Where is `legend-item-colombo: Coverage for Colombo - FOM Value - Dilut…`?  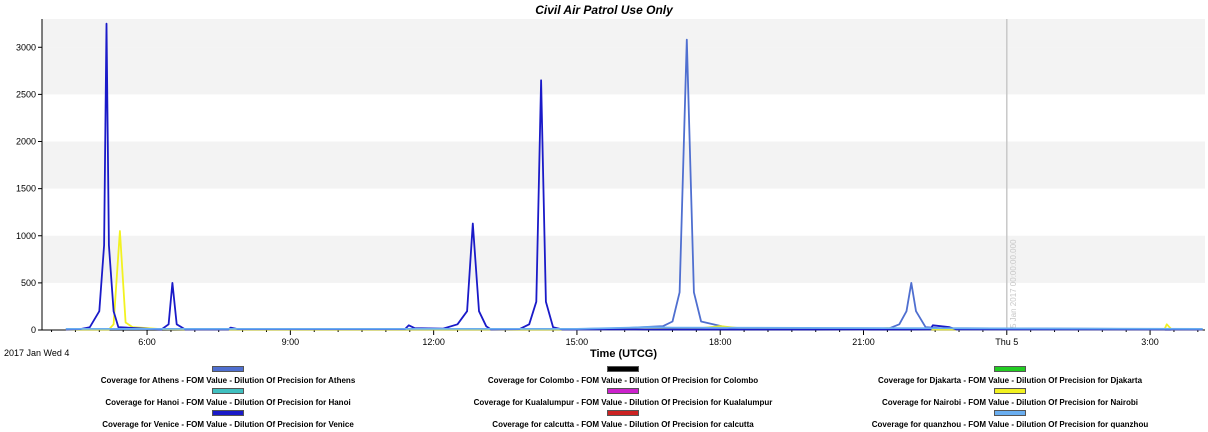
legend-item-colombo: Coverage for Colombo - FOM Value - Dilut… is located at coordinates (623, 375).